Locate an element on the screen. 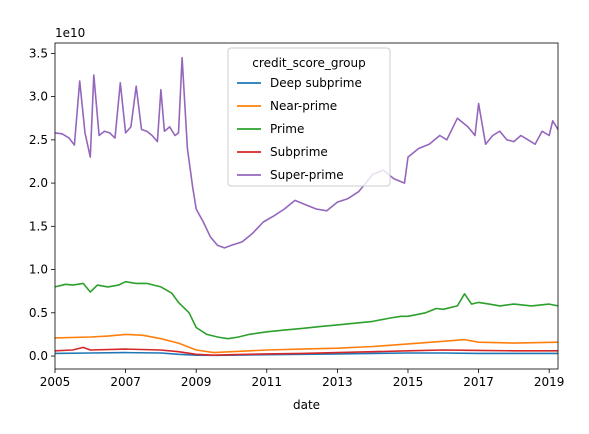  x-tick-label: 2015 is located at coordinates (408, 382).